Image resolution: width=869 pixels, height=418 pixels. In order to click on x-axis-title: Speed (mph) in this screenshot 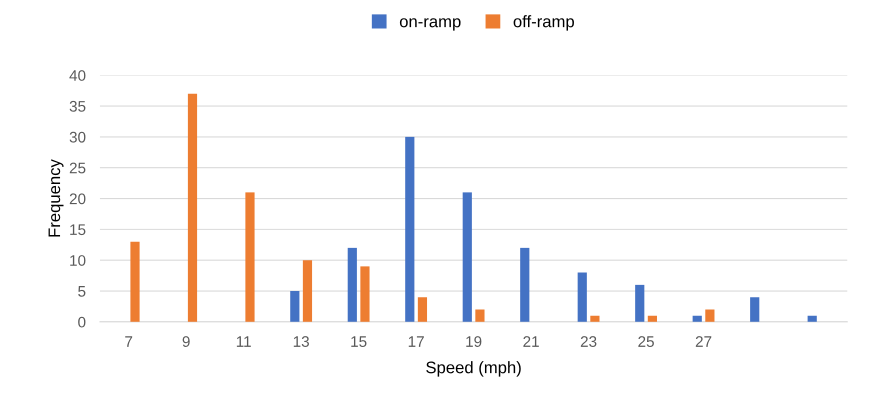, I will do `click(473, 369)`.